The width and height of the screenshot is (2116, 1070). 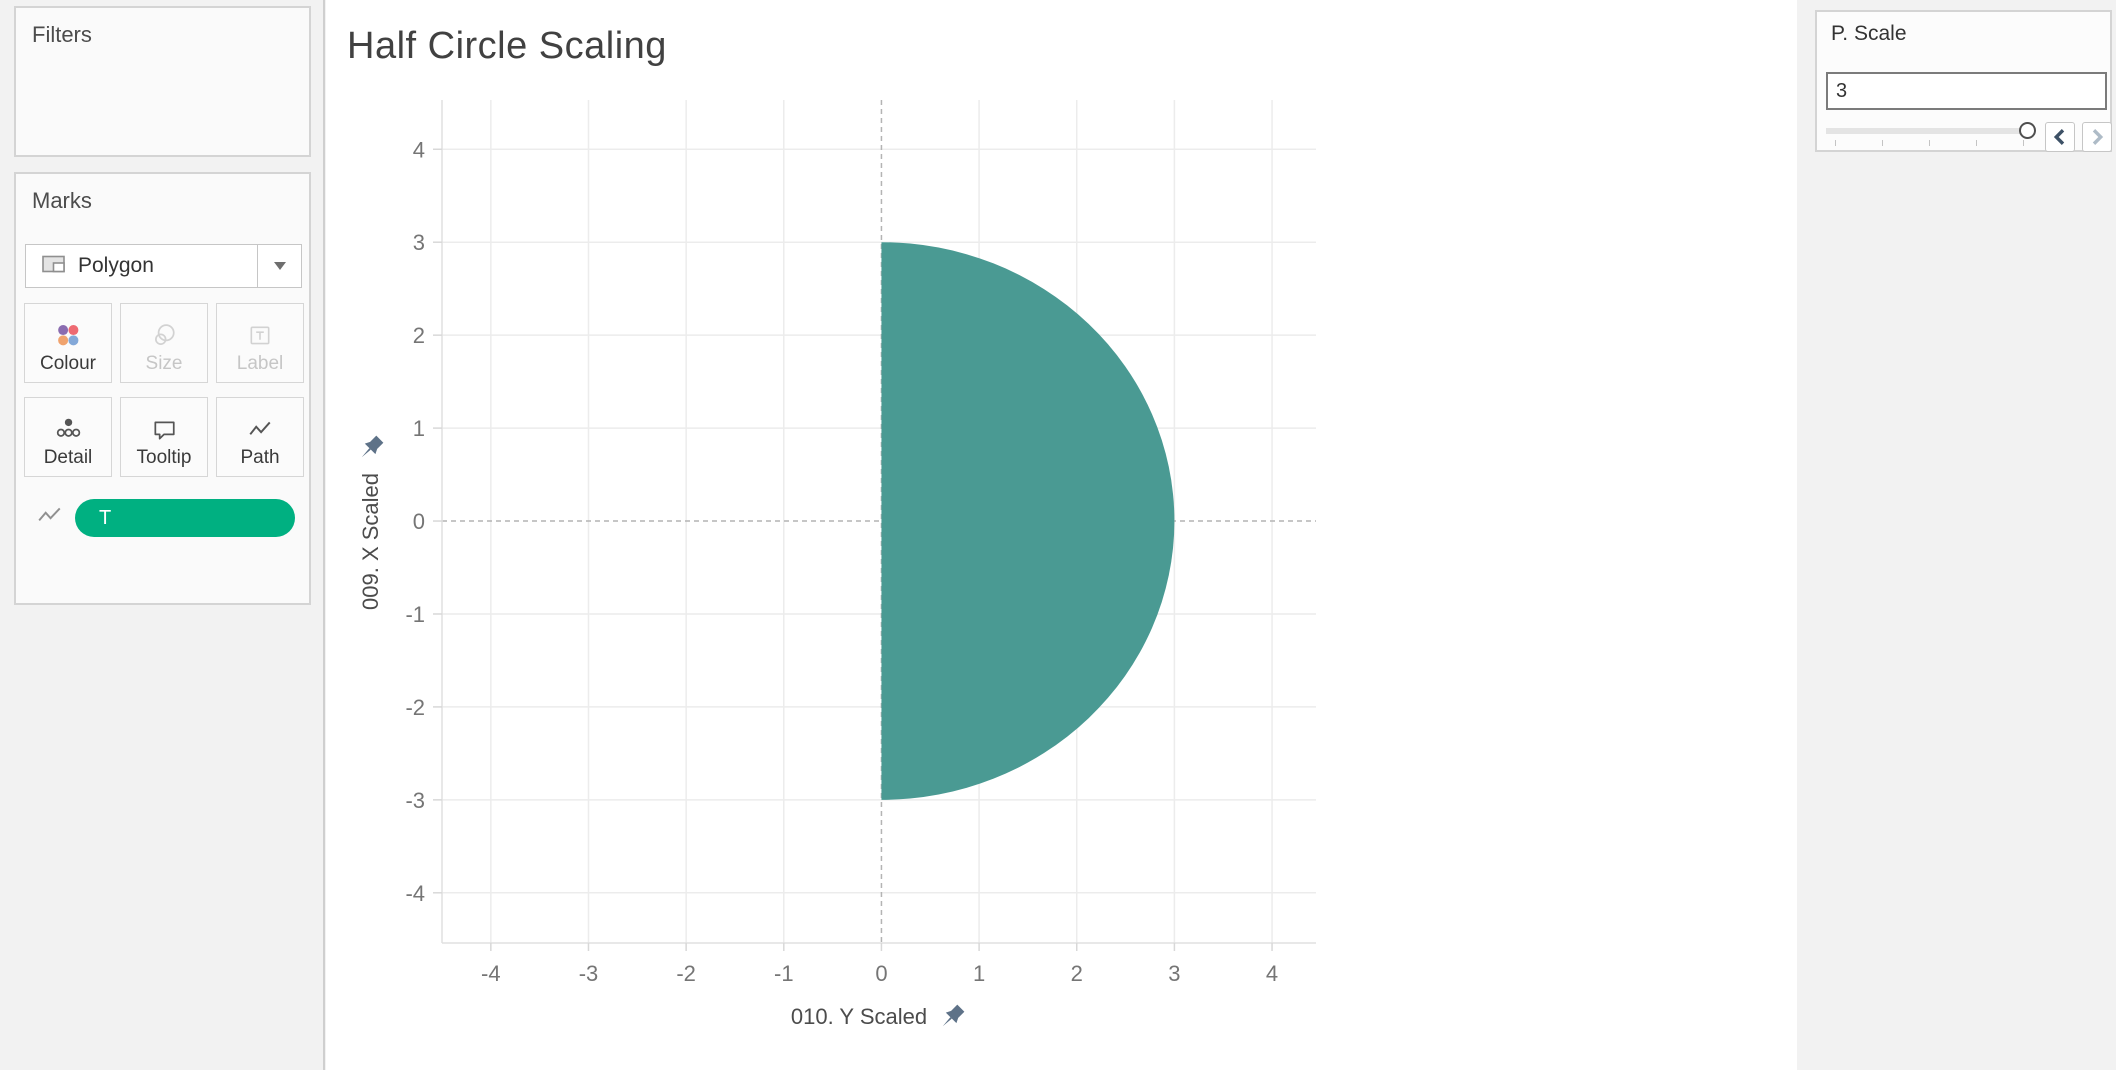 I want to click on slider-track, so click(x=1926, y=131).